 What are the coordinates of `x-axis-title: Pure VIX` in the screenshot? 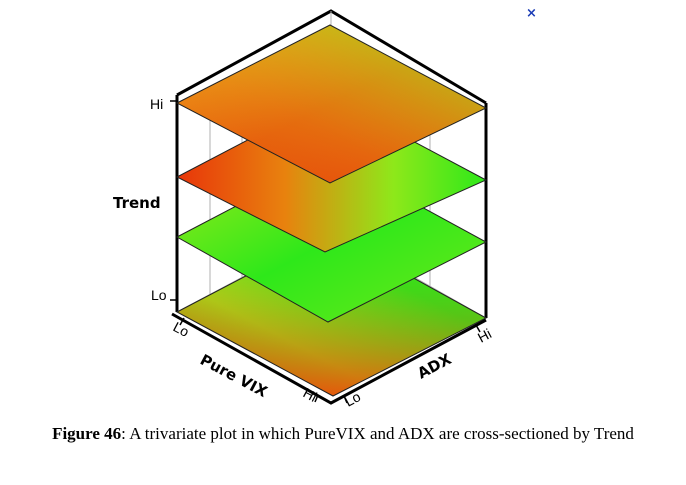 It's located at (233, 376).